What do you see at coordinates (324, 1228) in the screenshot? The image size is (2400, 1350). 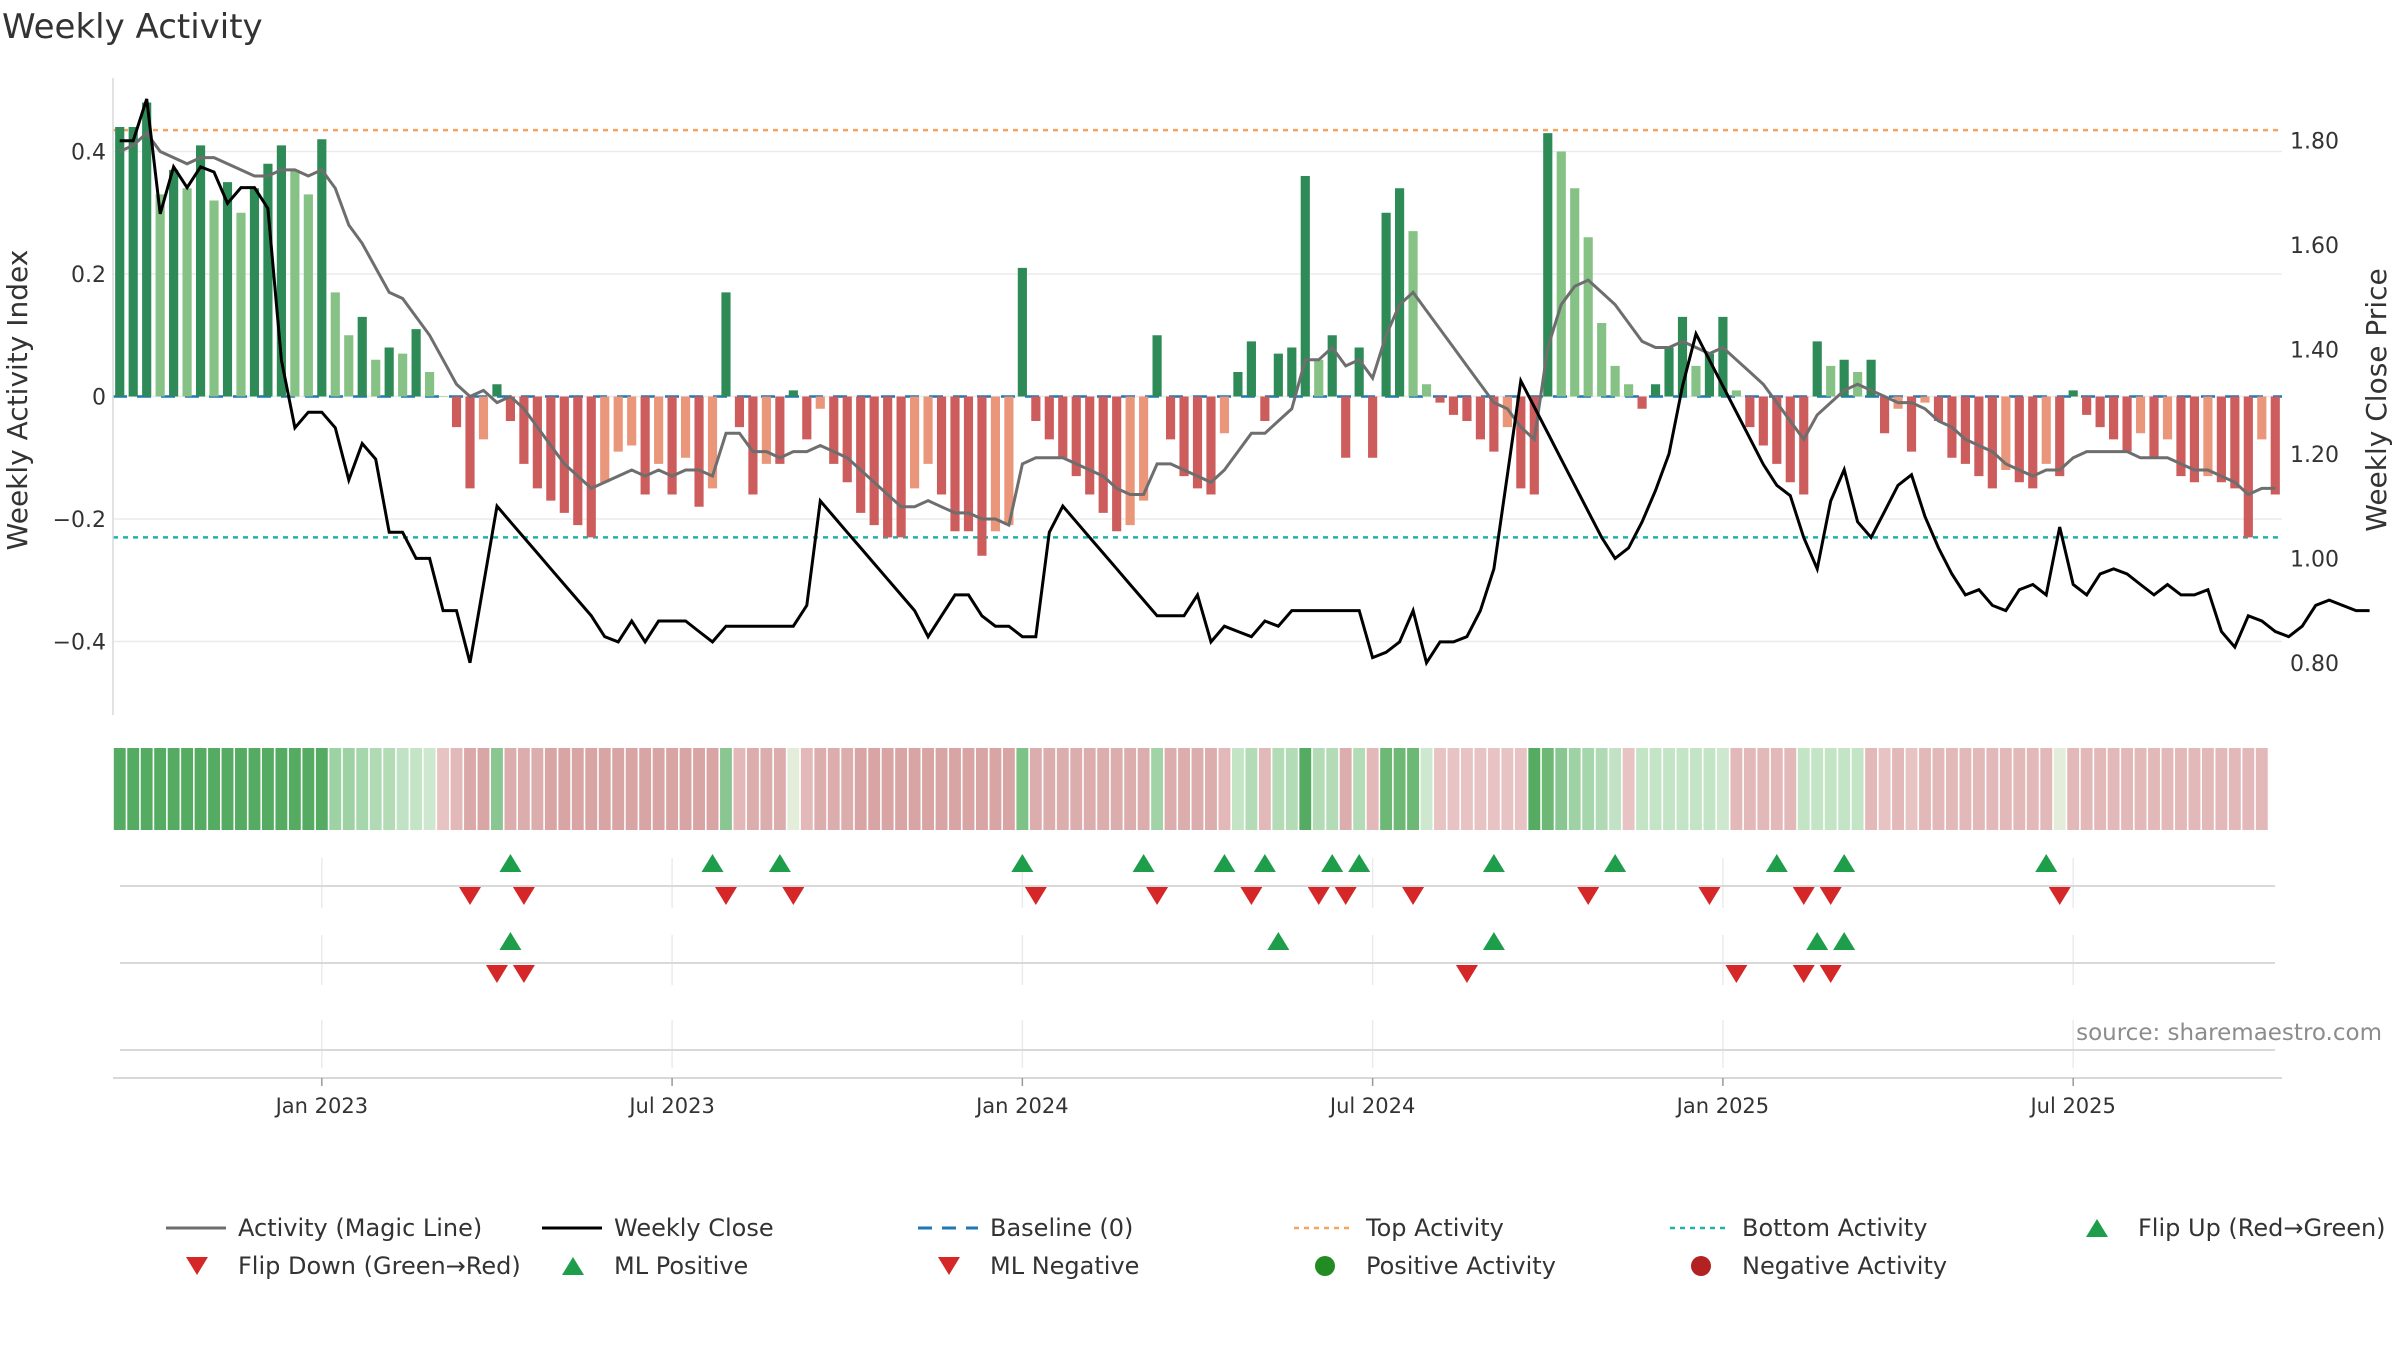 I see `legend-item-activity-magic-line: Activity (Magic Line)` at bounding box center [324, 1228].